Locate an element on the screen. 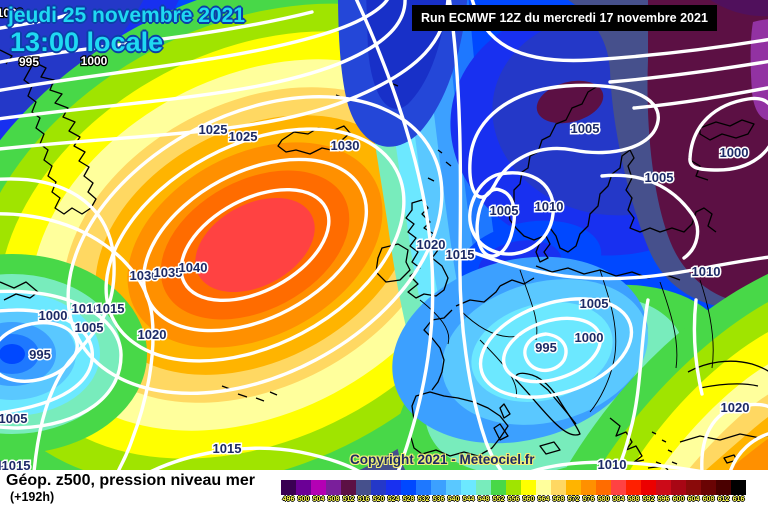  colorbar-cell: 608 is located at coordinates (708, 491).